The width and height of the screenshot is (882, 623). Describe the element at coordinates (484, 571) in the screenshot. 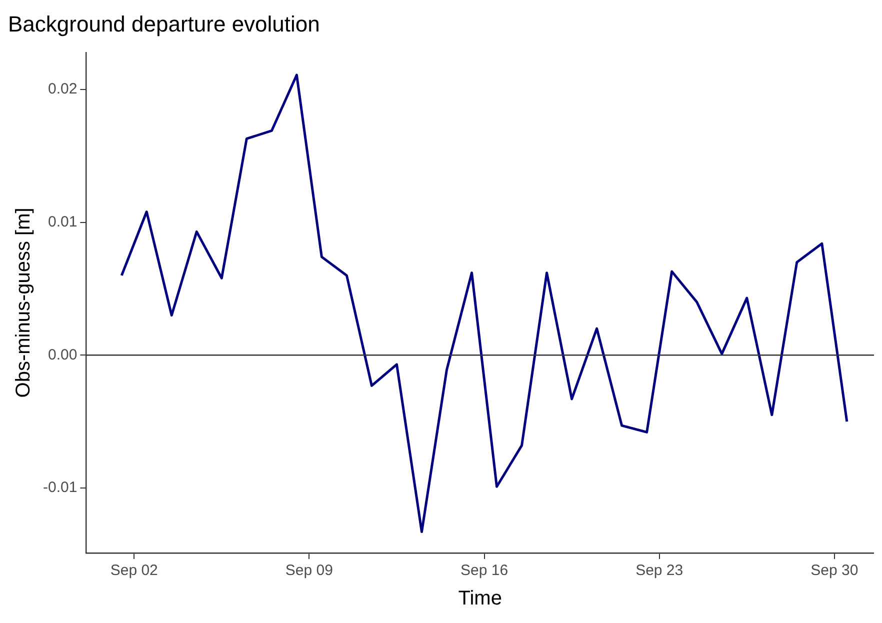

I see `x-tick-label: Sep 16` at that location.